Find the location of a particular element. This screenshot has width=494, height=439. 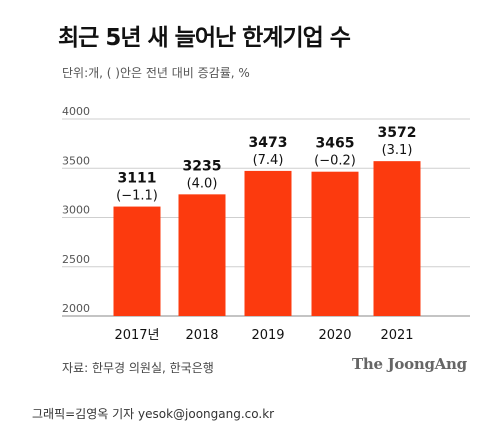

chart-subtitle: 단위:개, ( )안은 전년 대비 증감률, % is located at coordinates (156, 73).